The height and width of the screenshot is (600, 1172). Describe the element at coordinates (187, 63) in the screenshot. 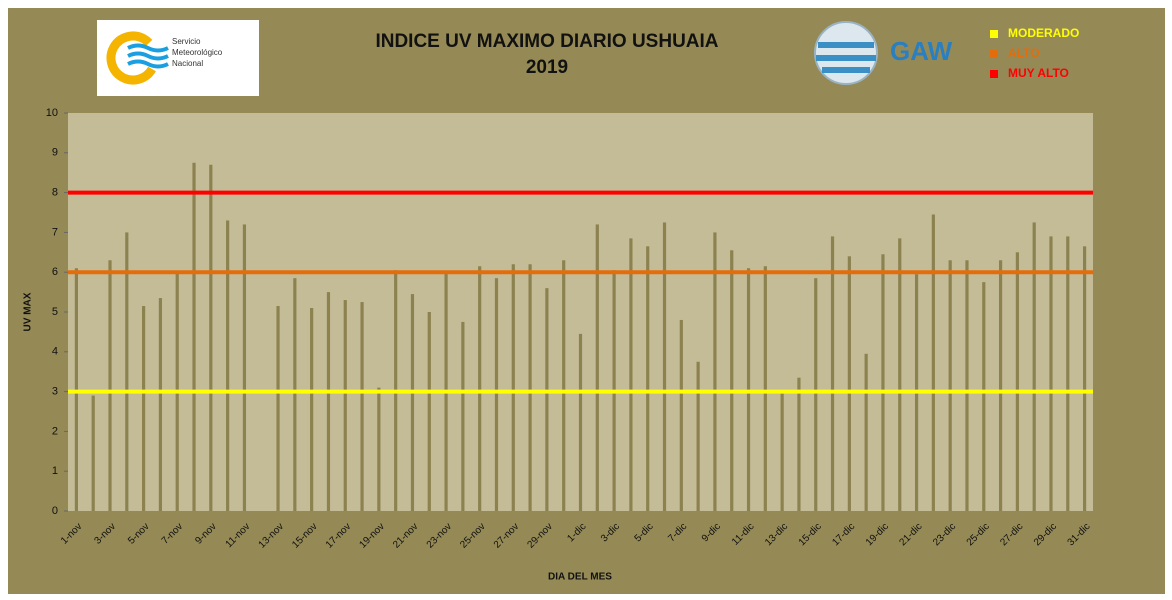

I see `logo-text: Nacional` at that location.